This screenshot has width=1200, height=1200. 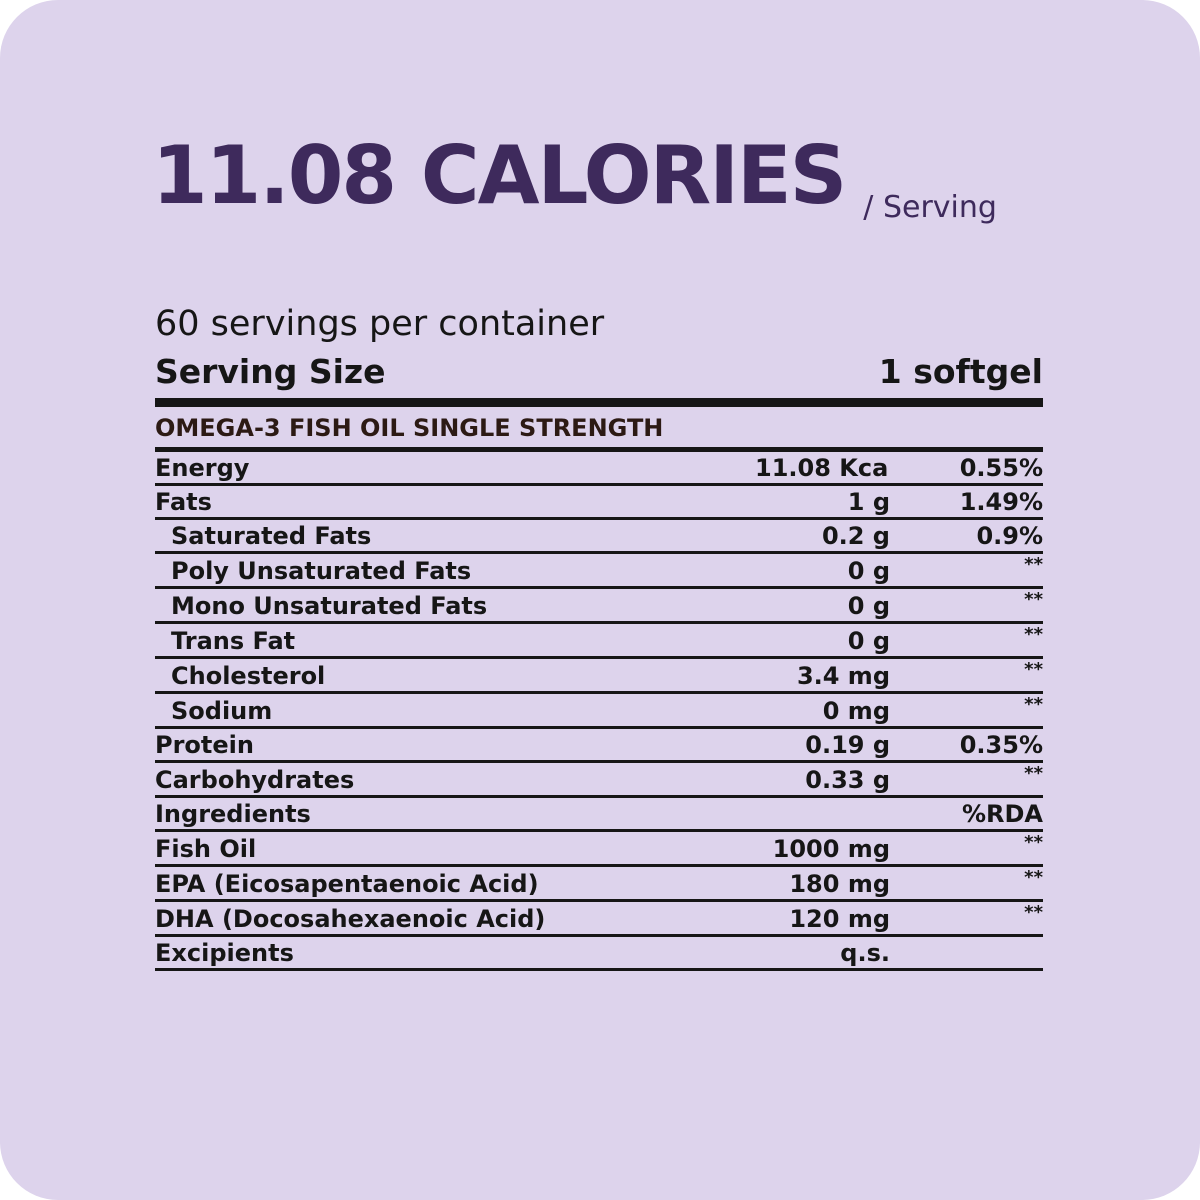 I want to click on table-row: Carbohydrates 0.33 g **, so click(x=599, y=779).